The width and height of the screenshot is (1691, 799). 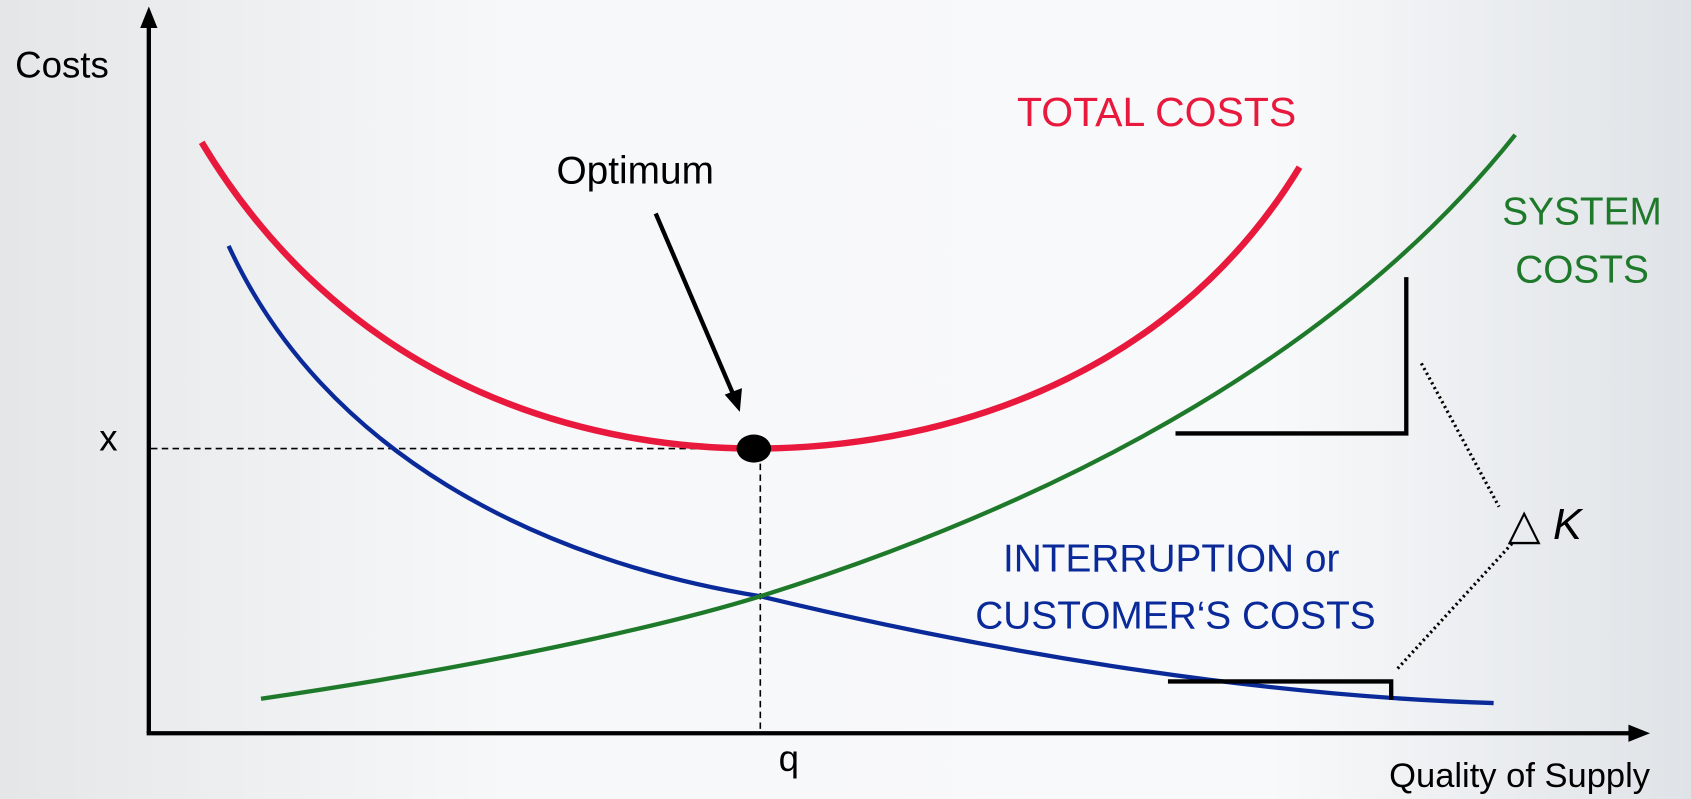 What do you see at coordinates (1524, 525) in the screenshot?
I see `delta-symbol: △` at bounding box center [1524, 525].